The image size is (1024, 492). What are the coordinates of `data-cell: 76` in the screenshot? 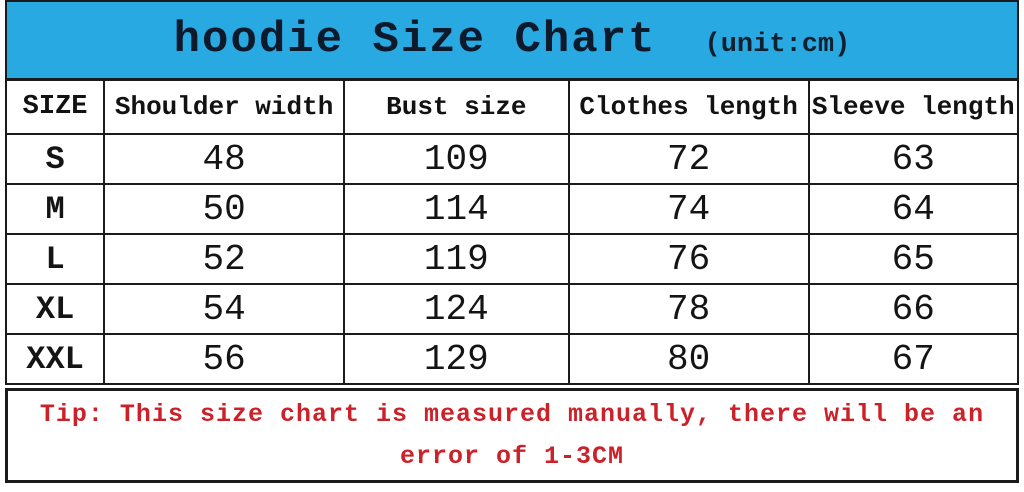 It's located at (688, 259).